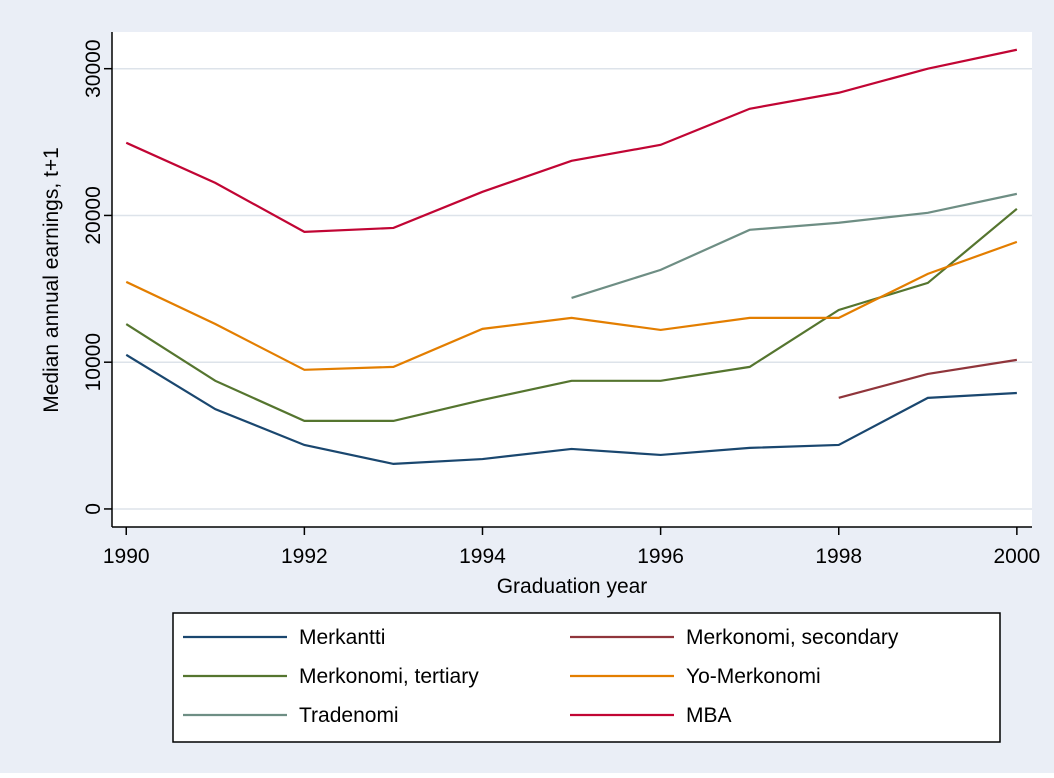  Describe the element at coordinates (342, 637) in the screenshot. I see `legend-label: Merkantti` at that location.